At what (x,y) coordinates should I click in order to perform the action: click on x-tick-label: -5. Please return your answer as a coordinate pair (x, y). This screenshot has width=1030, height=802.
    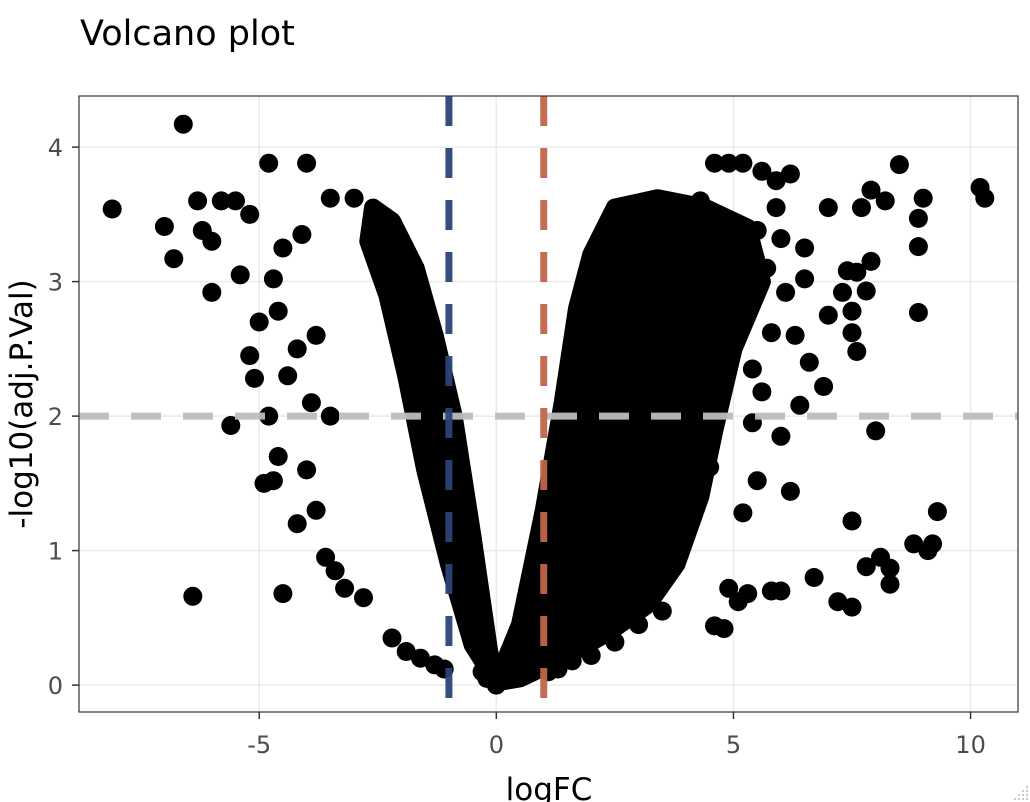
    Looking at the image, I should click on (259, 745).